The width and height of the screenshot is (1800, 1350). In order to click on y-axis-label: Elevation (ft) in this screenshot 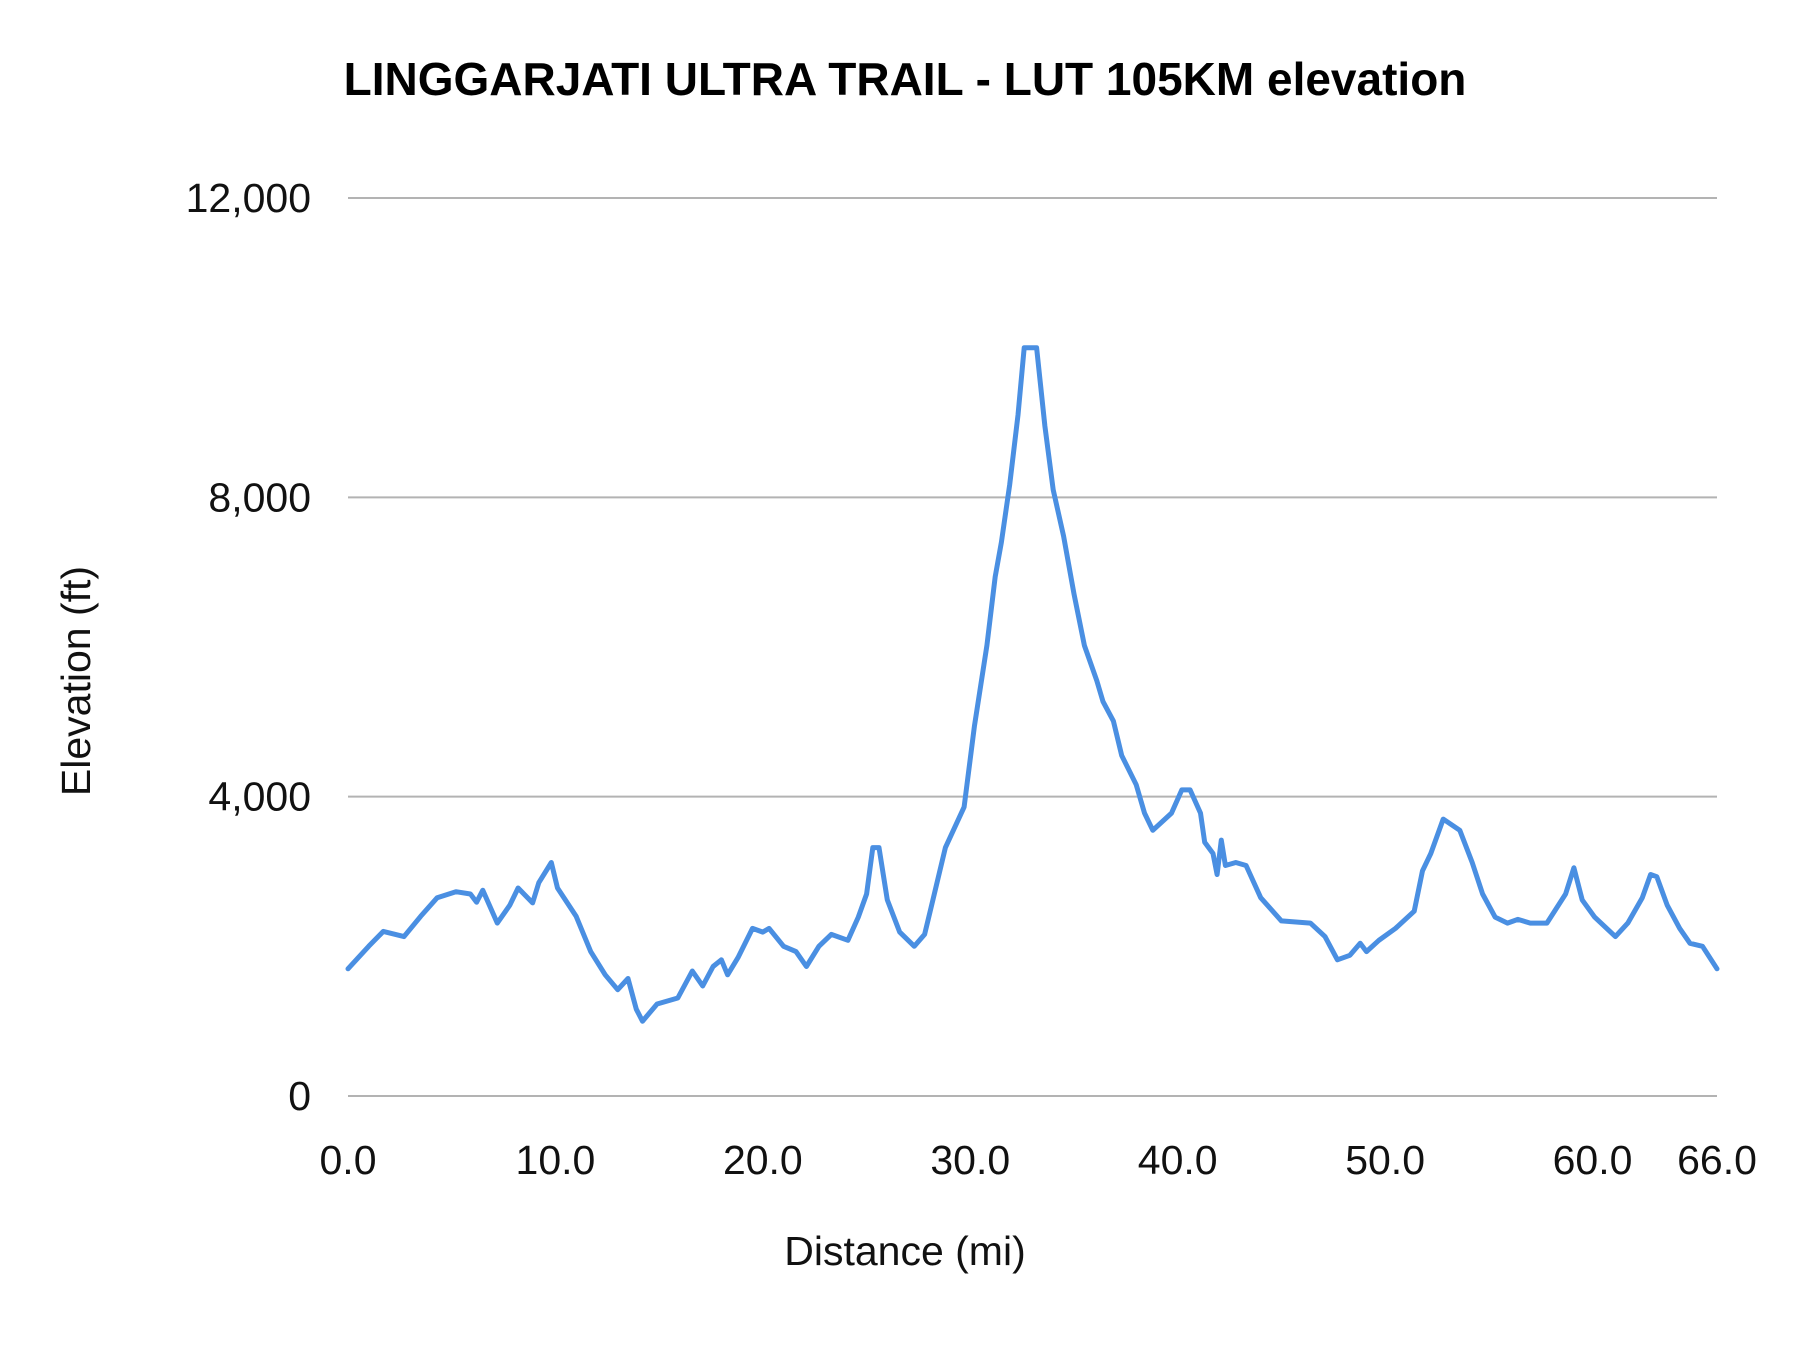, I will do `click(76, 681)`.